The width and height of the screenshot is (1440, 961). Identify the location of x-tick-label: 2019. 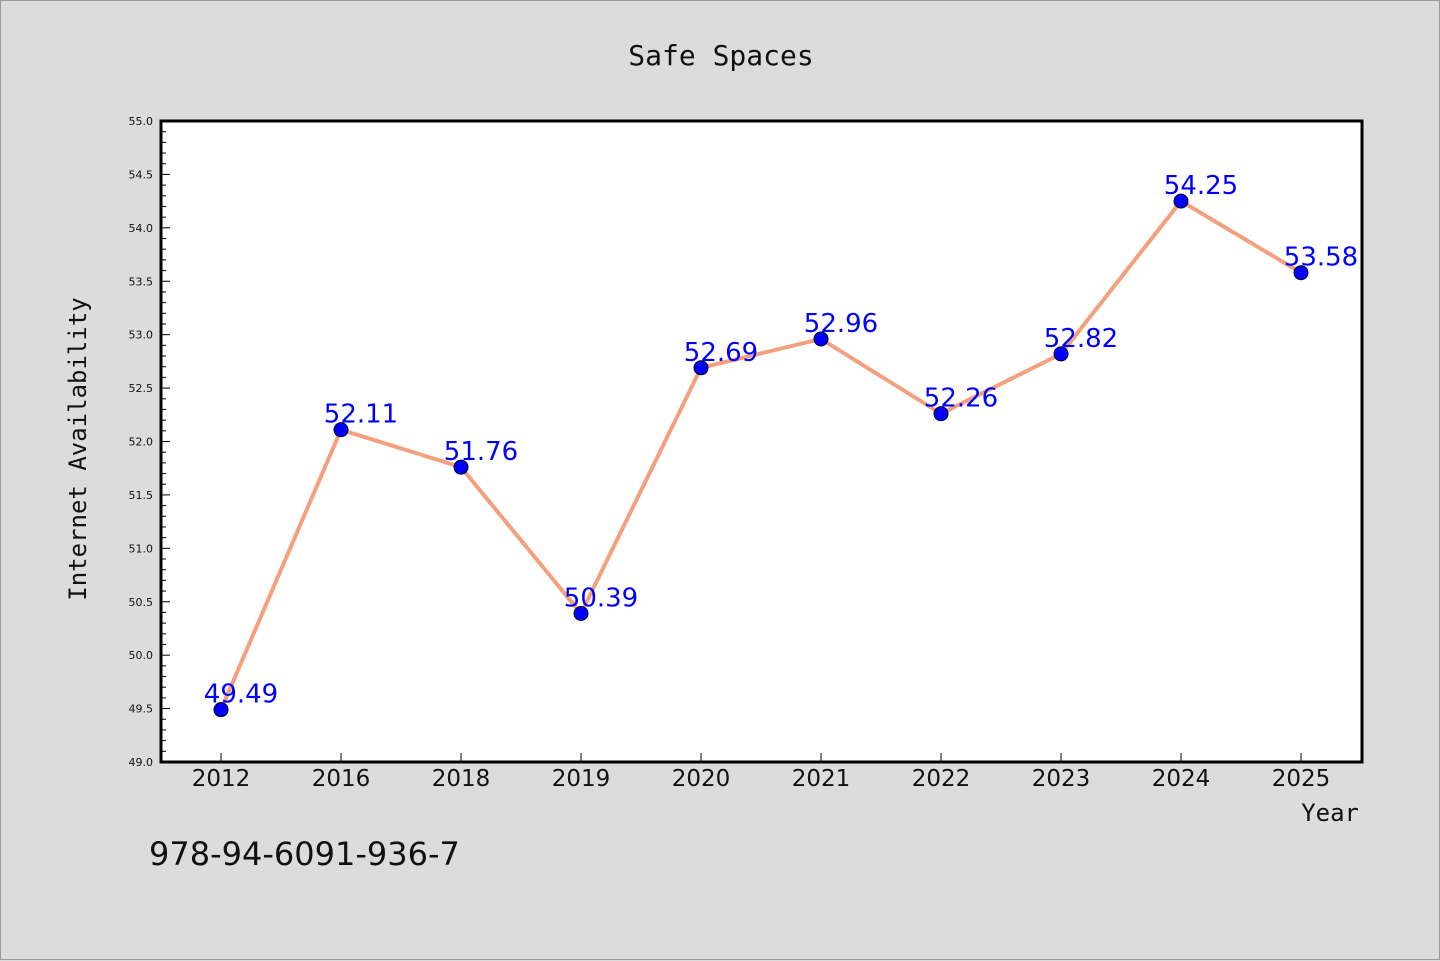
(581, 779).